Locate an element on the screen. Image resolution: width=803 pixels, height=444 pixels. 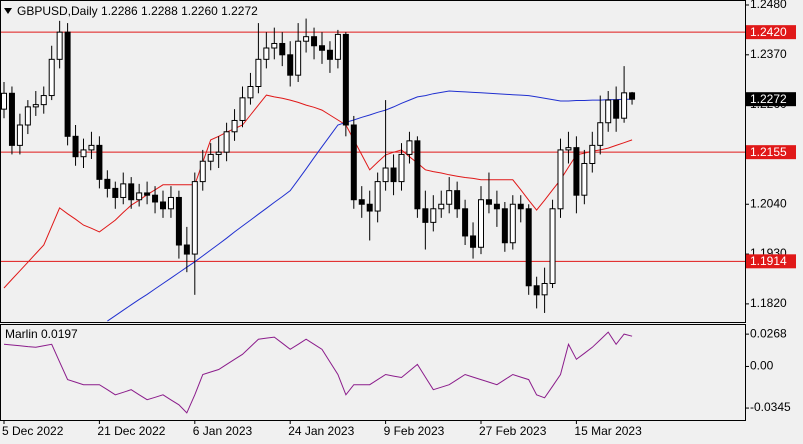
x-tick-label: 27 Feb 2023 is located at coordinates (513, 431).